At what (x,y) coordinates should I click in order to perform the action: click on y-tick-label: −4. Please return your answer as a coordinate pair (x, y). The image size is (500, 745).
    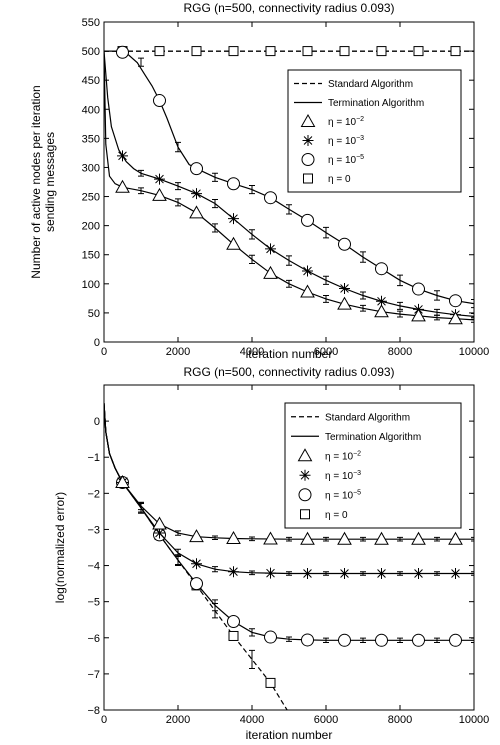
    Looking at the image, I should click on (93, 567).